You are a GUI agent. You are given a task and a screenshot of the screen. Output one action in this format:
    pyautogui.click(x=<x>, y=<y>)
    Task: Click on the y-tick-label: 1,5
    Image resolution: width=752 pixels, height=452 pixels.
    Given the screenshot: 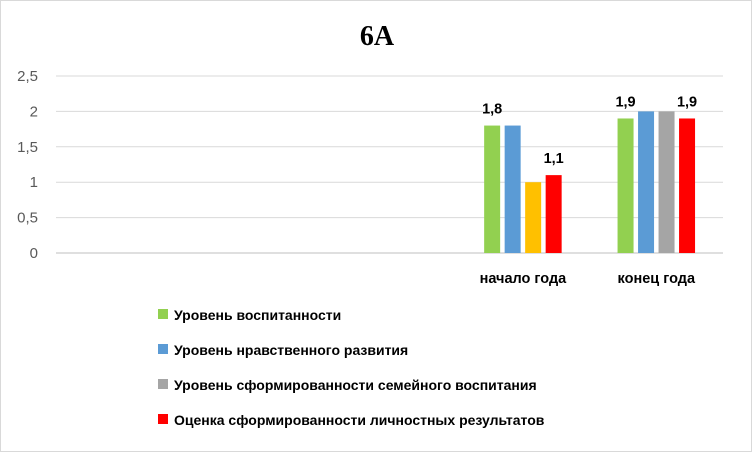 What is the action you would take?
    pyautogui.click(x=27, y=147)
    